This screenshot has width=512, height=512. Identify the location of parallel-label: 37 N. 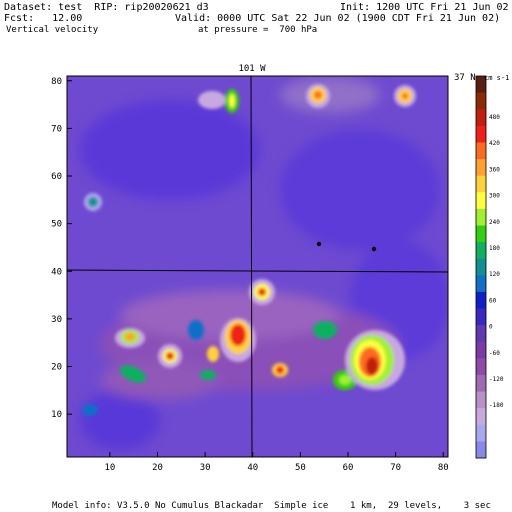
(465, 78).